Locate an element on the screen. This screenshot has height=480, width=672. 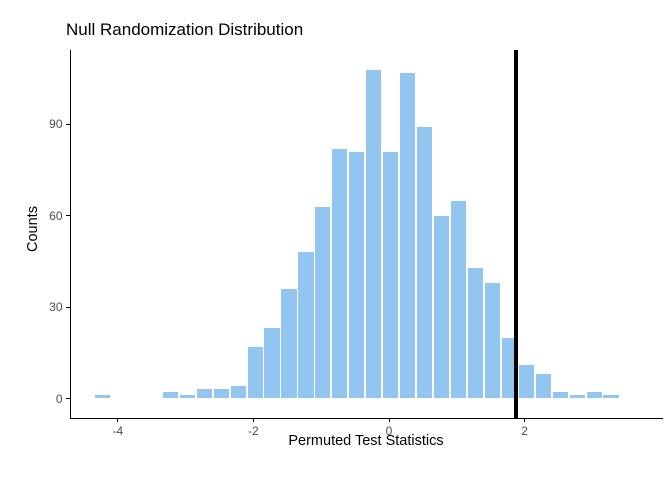
x-tick-label: 2 is located at coordinates (524, 430).